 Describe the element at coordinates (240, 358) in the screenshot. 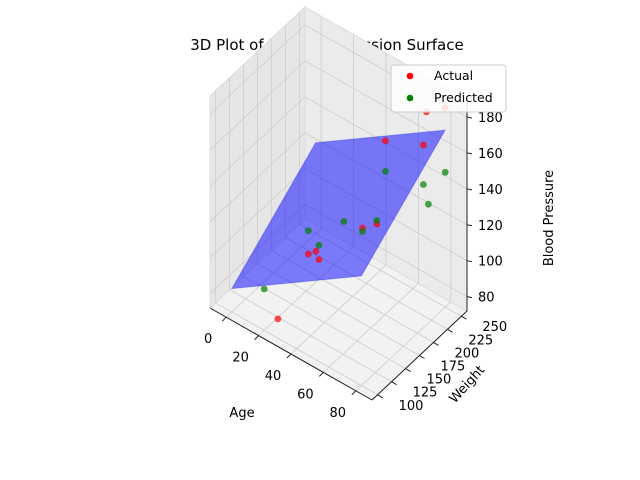

I see `x-tick-label: 20` at that location.